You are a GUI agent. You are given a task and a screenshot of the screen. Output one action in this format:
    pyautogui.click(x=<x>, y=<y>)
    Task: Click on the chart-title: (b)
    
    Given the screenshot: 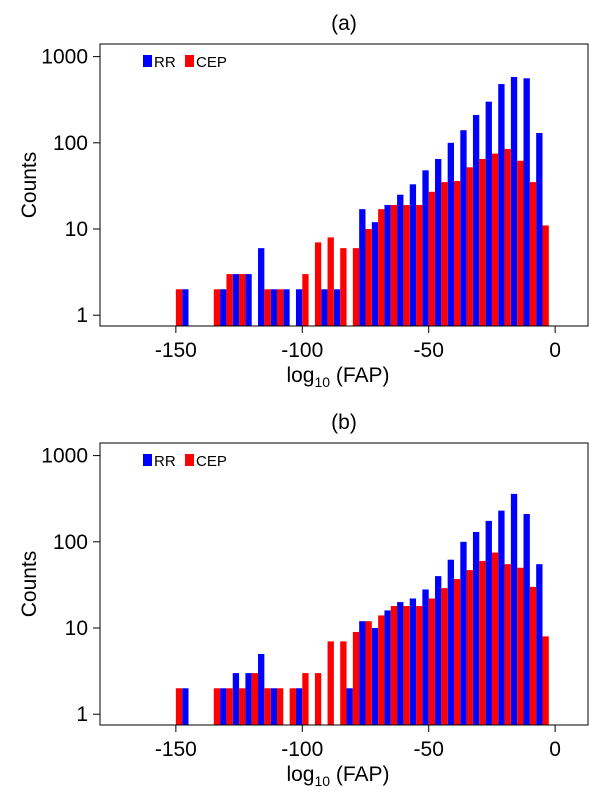 What is the action you would take?
    pyautogui.click(x=344, y=422)
    